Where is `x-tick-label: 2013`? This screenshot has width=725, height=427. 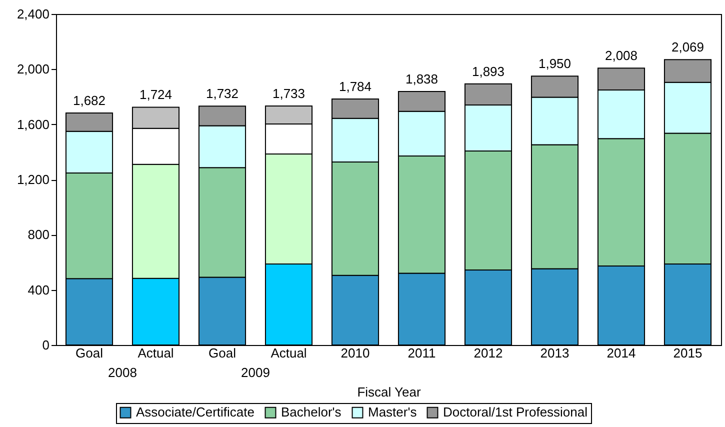 x-tick-label: 2013 is located at coordinates (555, 353).